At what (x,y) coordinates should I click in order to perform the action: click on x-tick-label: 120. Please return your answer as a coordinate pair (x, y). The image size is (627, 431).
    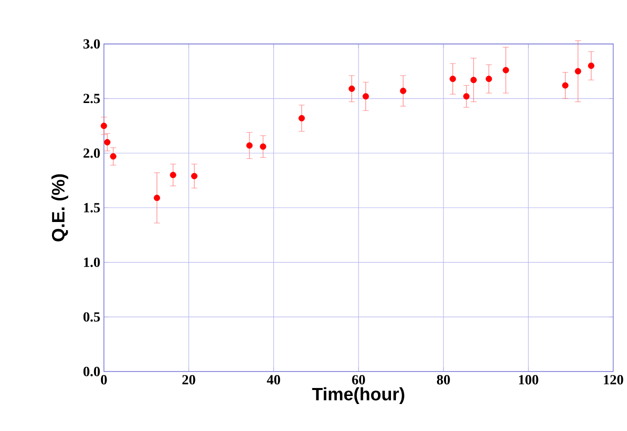
    Looking at the image, I should click on (614, 379).